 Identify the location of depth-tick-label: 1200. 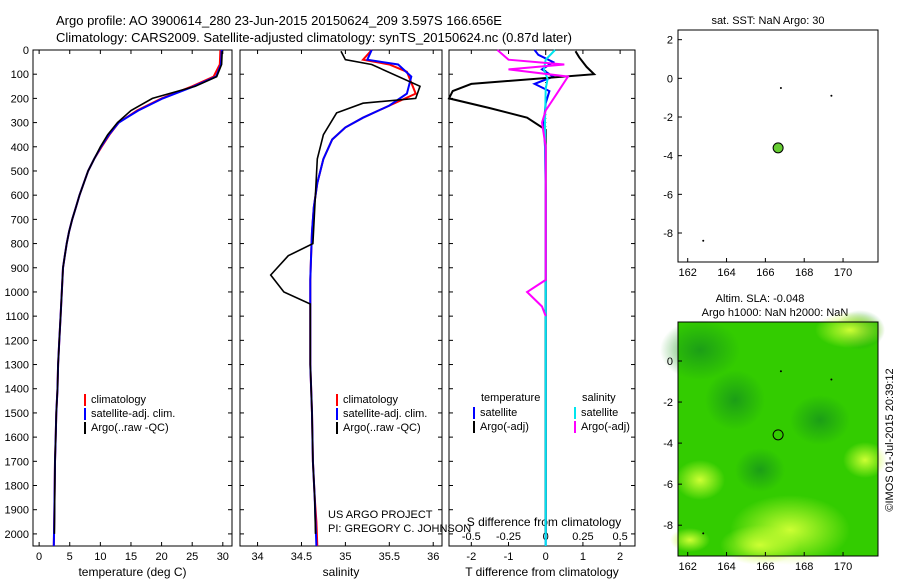
(17, 341).